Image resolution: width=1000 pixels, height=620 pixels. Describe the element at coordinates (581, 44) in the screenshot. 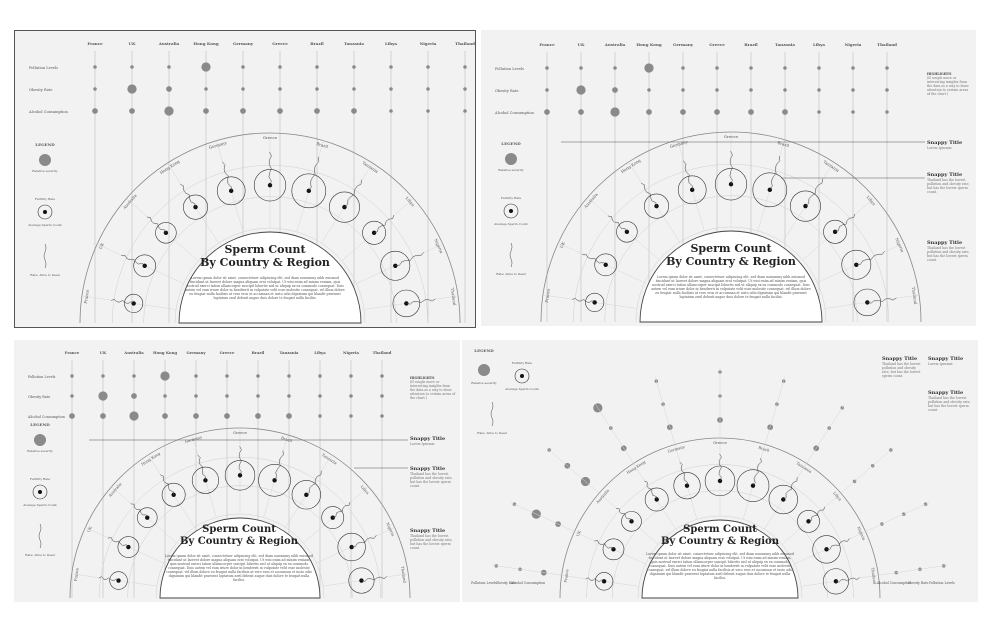

I see `country-label: UK` at that location.